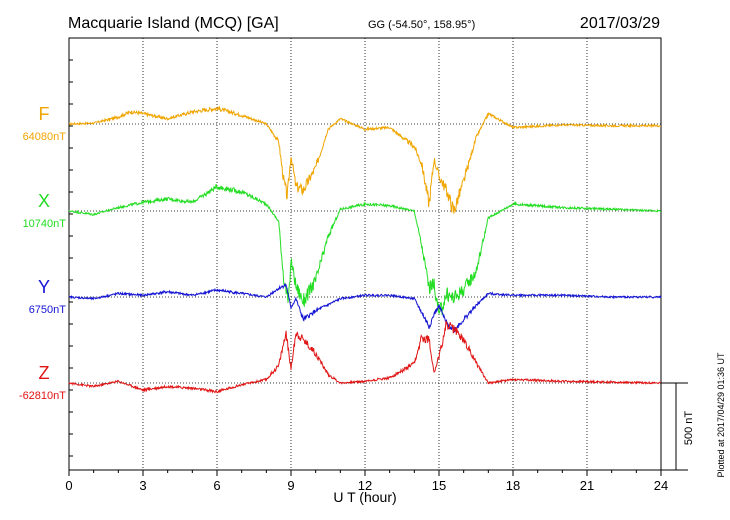  I want to click on station-coordinates: GG (-54.50°, 158.95°), so click(421, 25).